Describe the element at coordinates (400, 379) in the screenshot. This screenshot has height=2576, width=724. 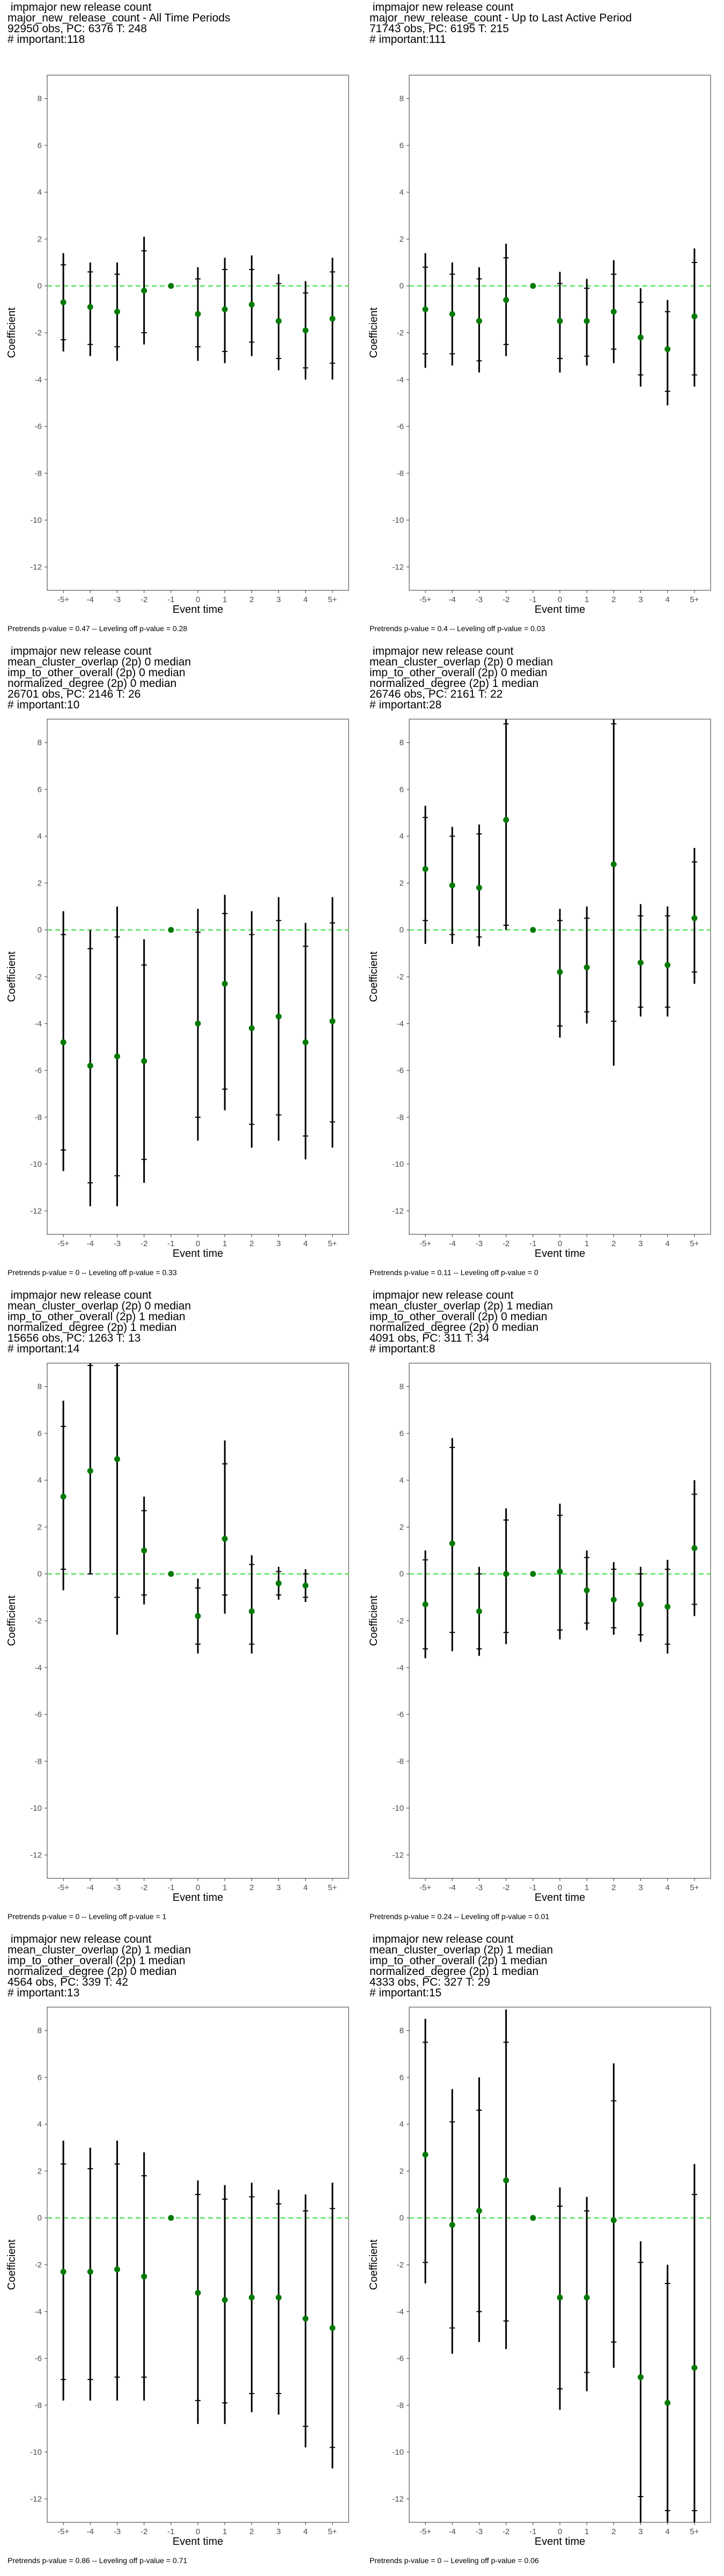
I see `y-tick-label: -4` at that location.